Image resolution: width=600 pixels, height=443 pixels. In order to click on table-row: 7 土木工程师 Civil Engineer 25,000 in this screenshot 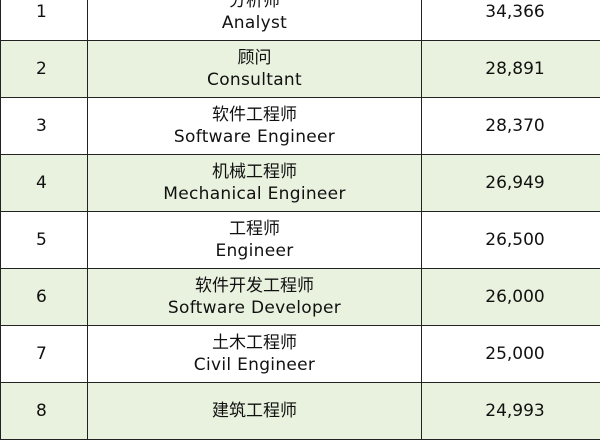, I will do `click(300, 354)`.